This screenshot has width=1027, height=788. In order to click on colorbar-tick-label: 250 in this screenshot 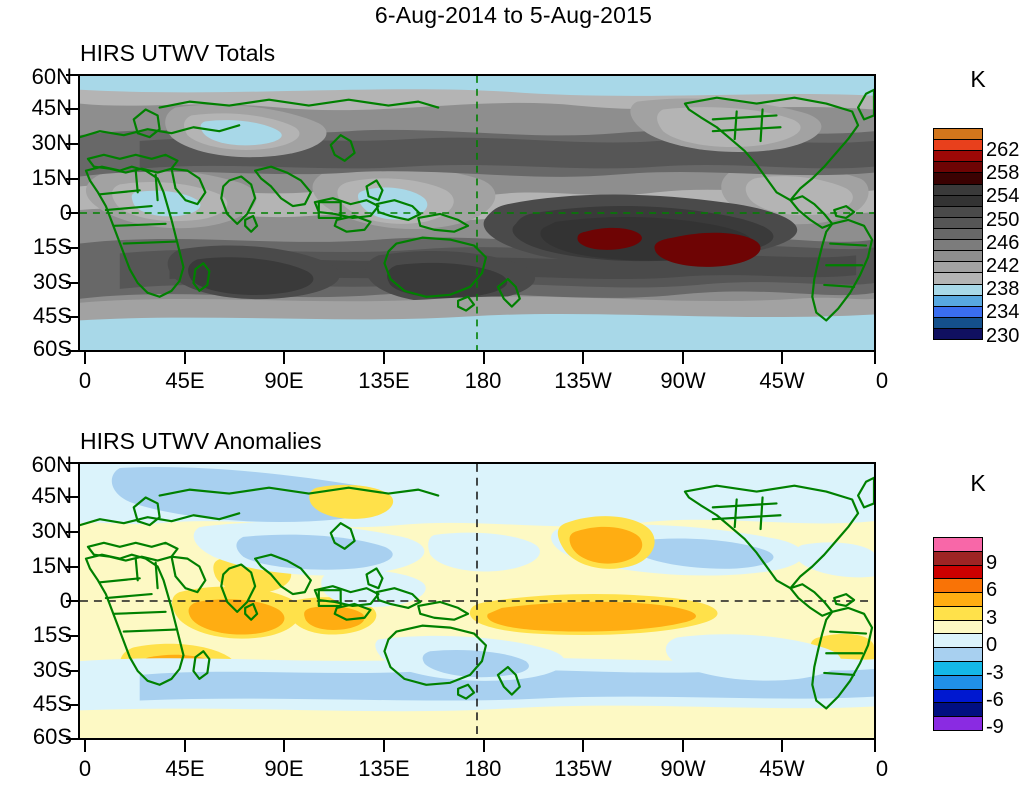, I will do `click(1003, 219)`.